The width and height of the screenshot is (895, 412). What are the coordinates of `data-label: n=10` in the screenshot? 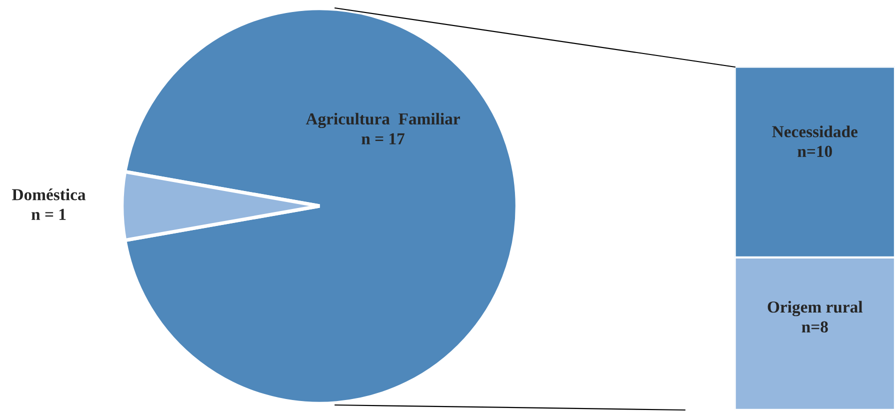 It's located at (815, 152).